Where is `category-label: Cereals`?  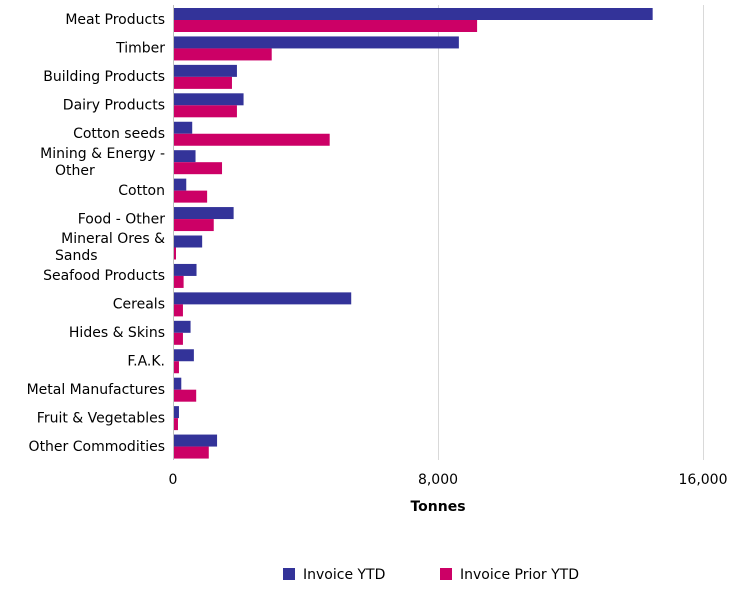
category-label: Cereals is located at coordinates (139, 305).